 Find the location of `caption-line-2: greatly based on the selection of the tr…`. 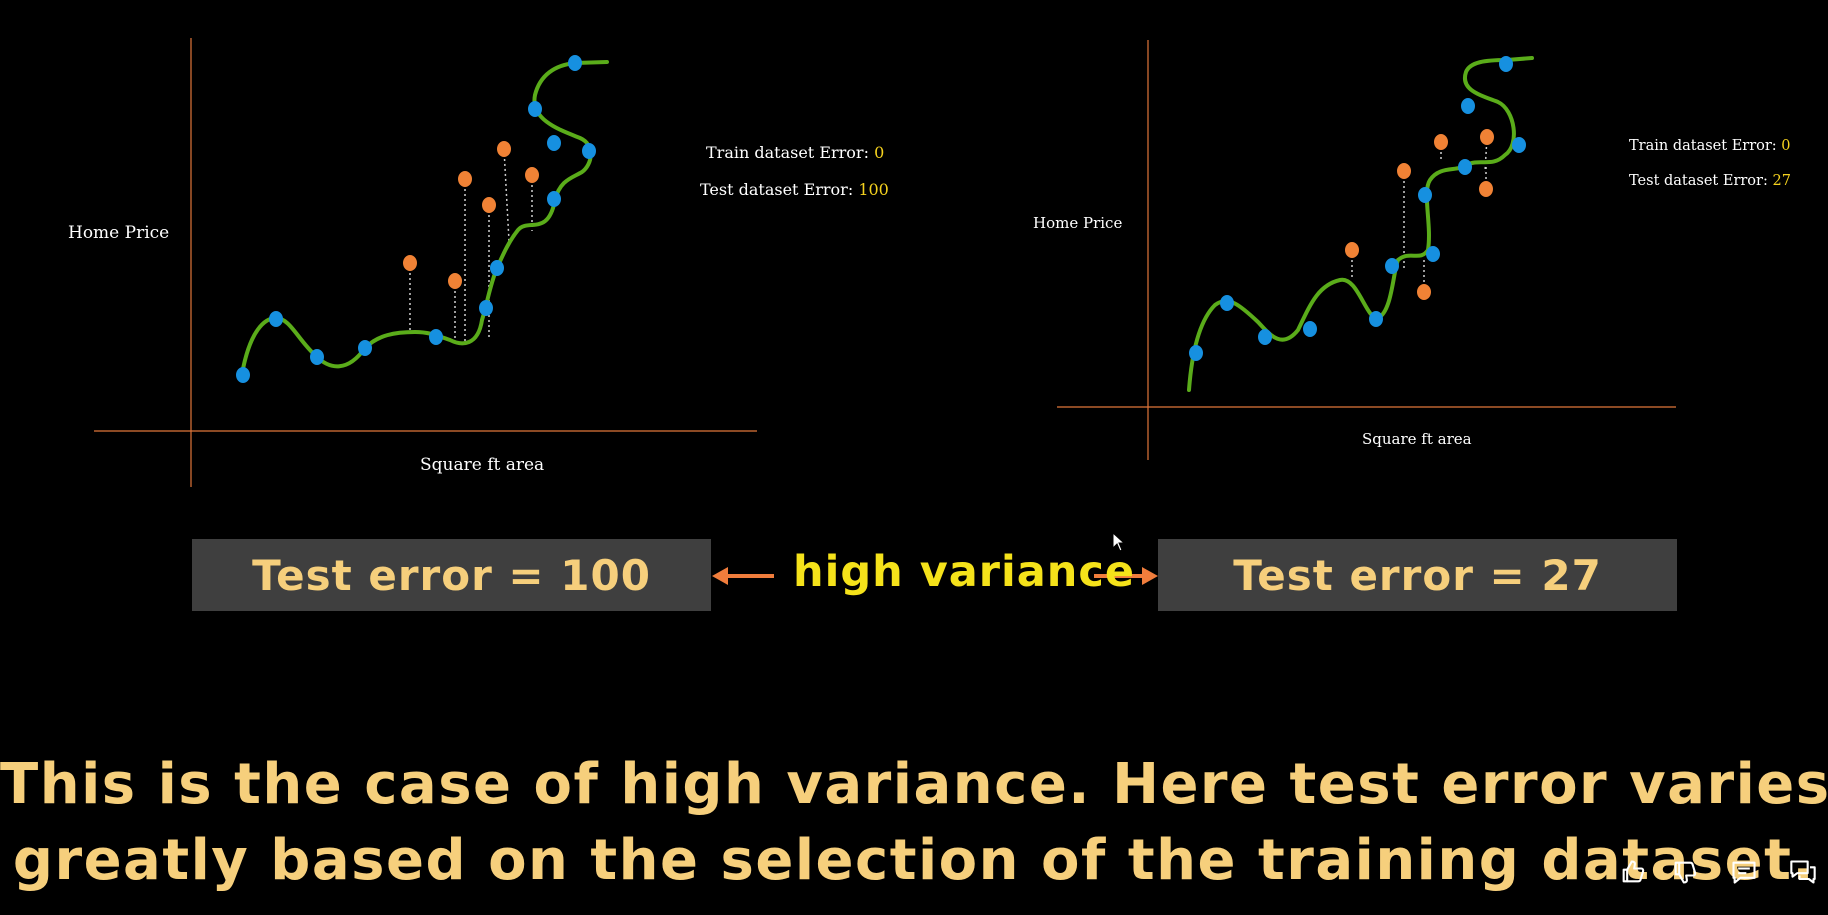

caption-line-2: greatly based on the selection of the tr… is located at coordinates (914, 860).